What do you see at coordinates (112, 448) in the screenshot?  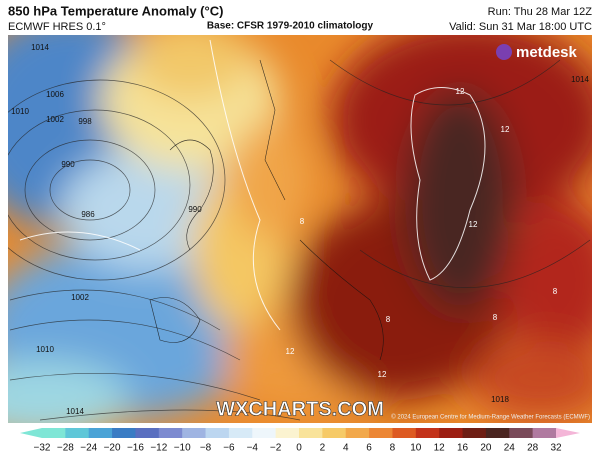 I see `colorbar-label: −20` at bounding box center [112, 448].